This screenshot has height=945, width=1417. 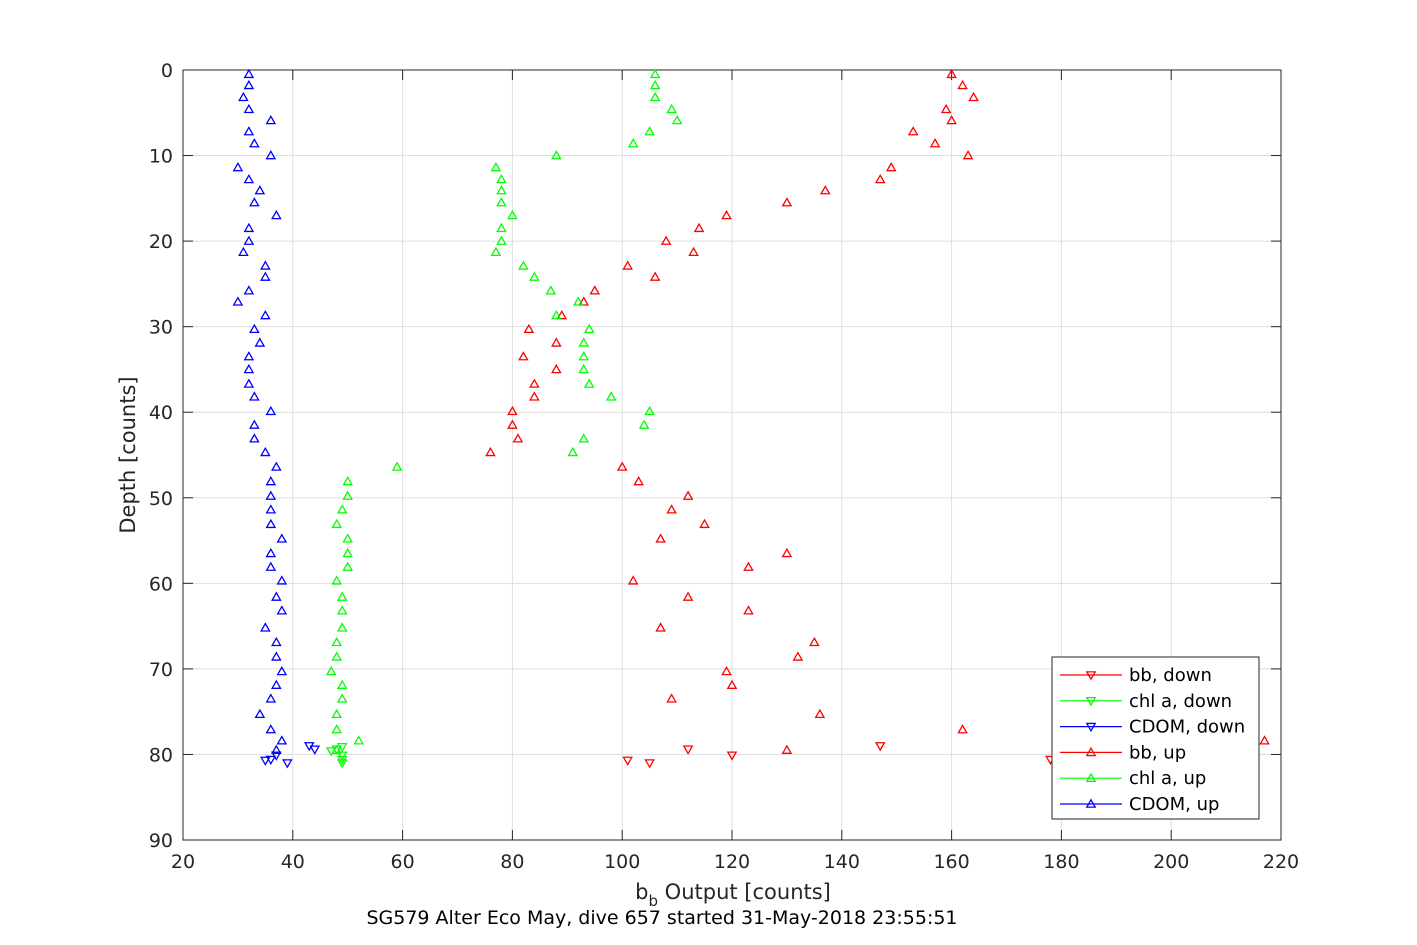 What do you see at coordinates (161, 413) in the screenshot?
I see `y-tick-label: 40` at bounding box center [161, 413].